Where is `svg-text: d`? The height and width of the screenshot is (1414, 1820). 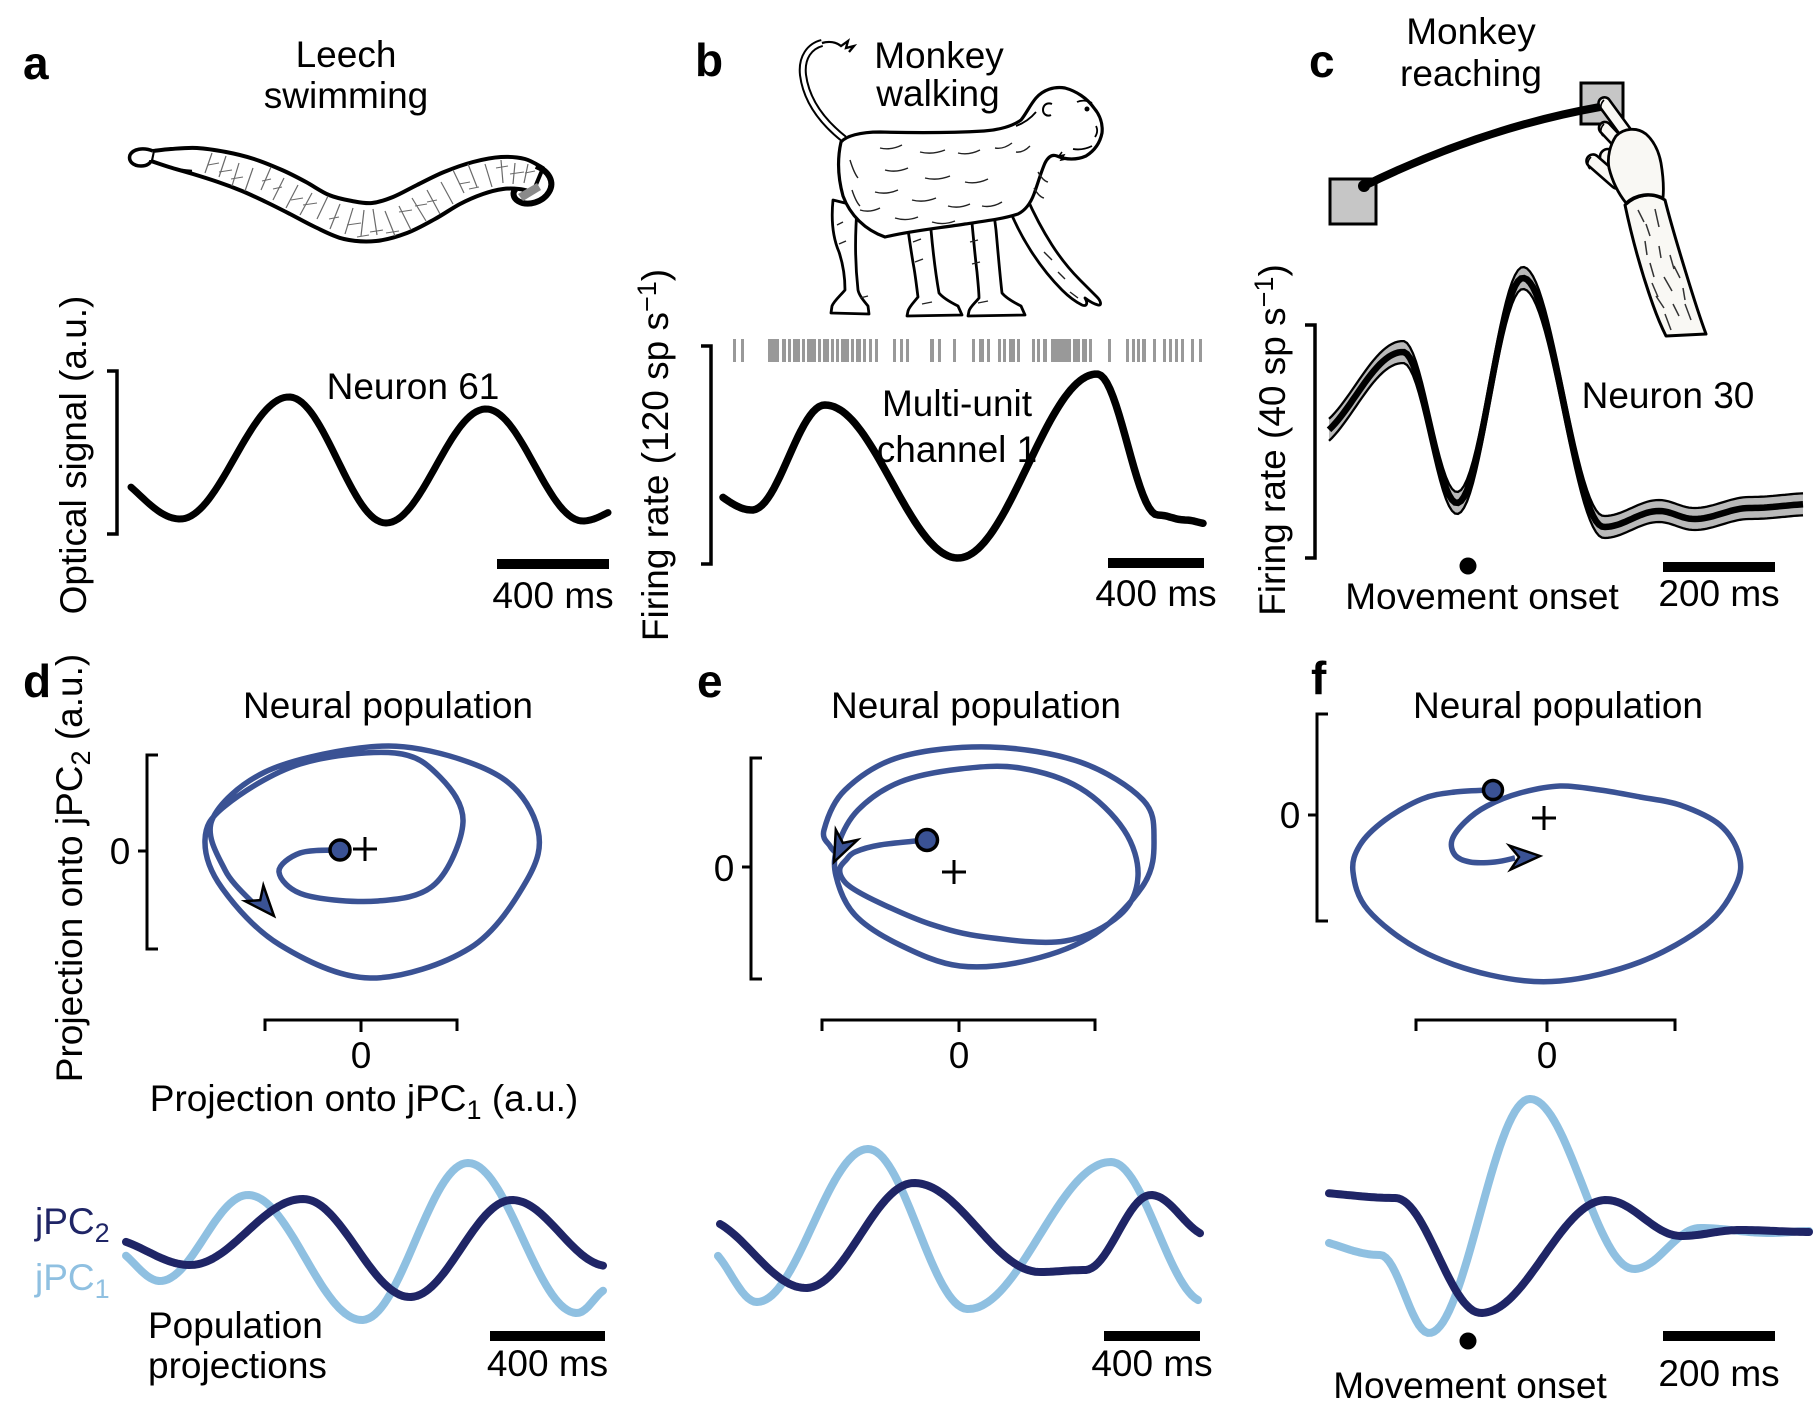
svg-text: d is located at coordinates (37, 681).